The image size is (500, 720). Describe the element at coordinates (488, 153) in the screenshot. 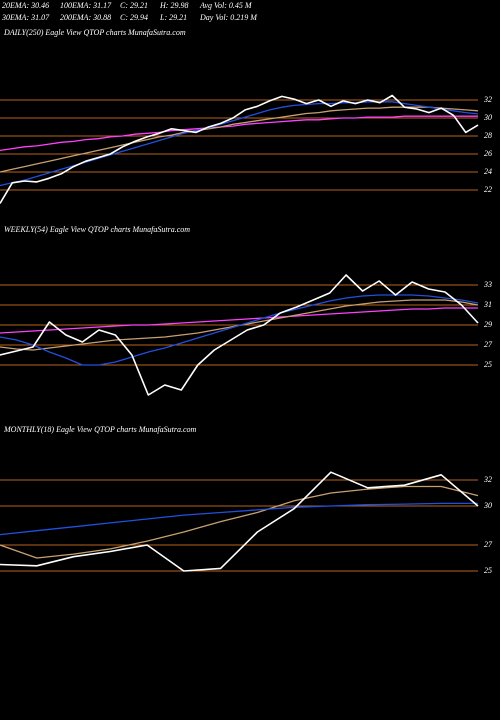

I see `y-tick-label: 26` at that location.